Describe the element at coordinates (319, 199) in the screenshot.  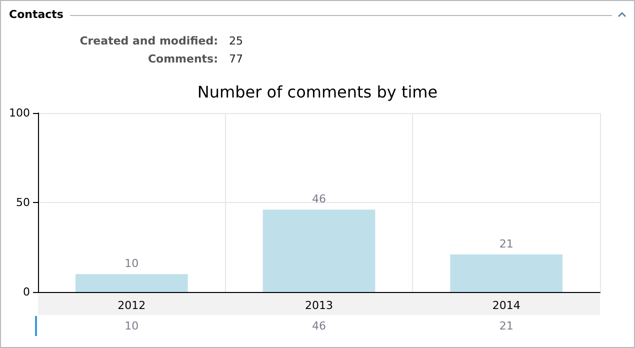
I see `annotation: 46` at that location.